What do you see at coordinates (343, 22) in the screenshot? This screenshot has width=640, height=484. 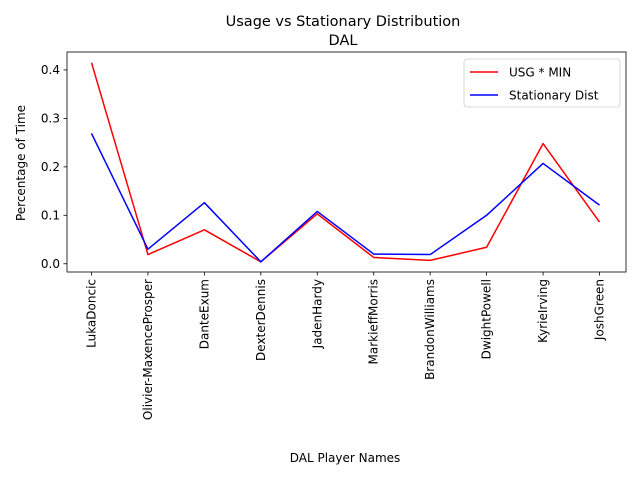 I see `chart-title: Usage vs Stationary Distribution` at bounding box center [343, 22].